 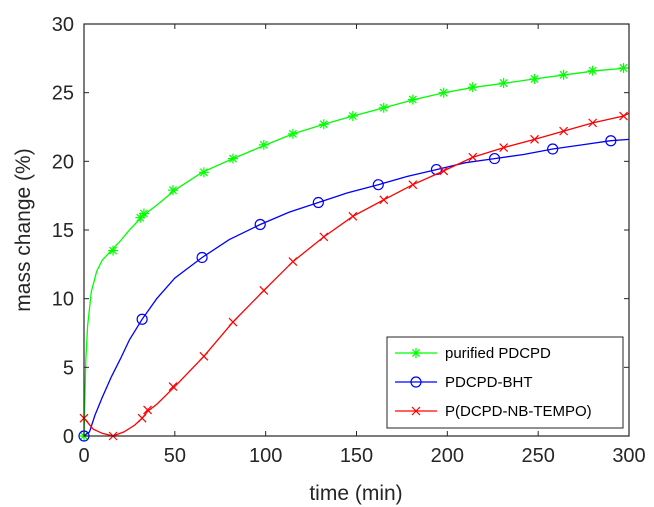 I want to click on y-tick-label: 30, so click(x=63, y=25).